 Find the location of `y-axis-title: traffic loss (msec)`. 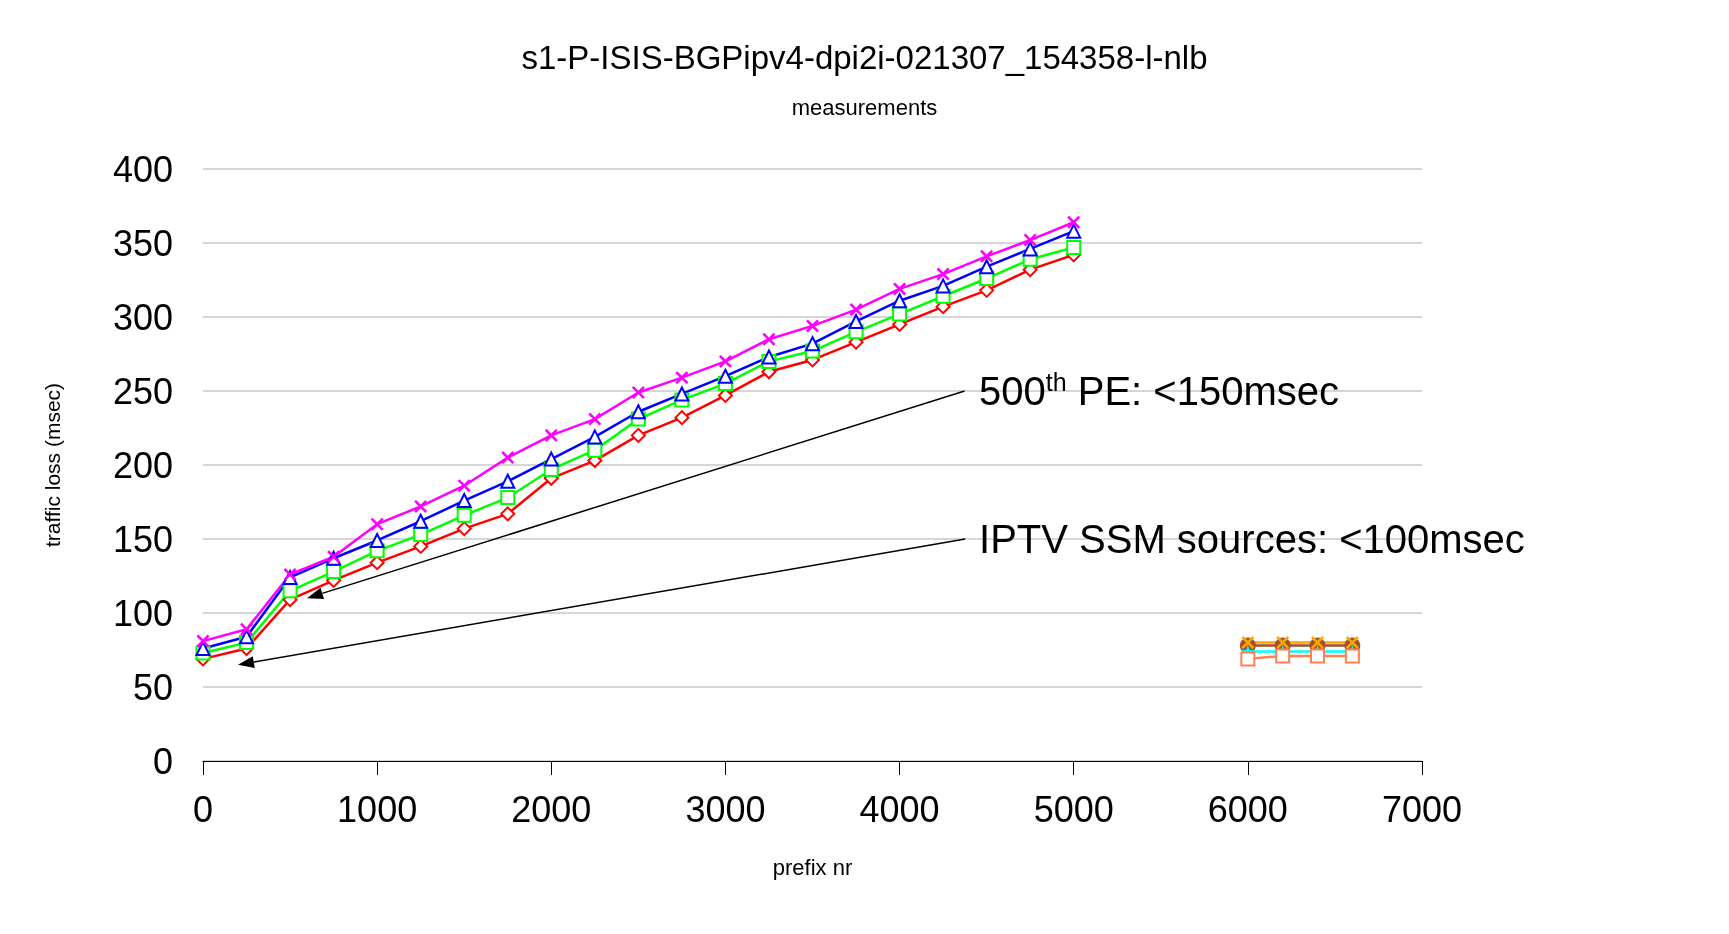

y-axis-title: traffic loss (msec) is located at coordinates (52, 465).